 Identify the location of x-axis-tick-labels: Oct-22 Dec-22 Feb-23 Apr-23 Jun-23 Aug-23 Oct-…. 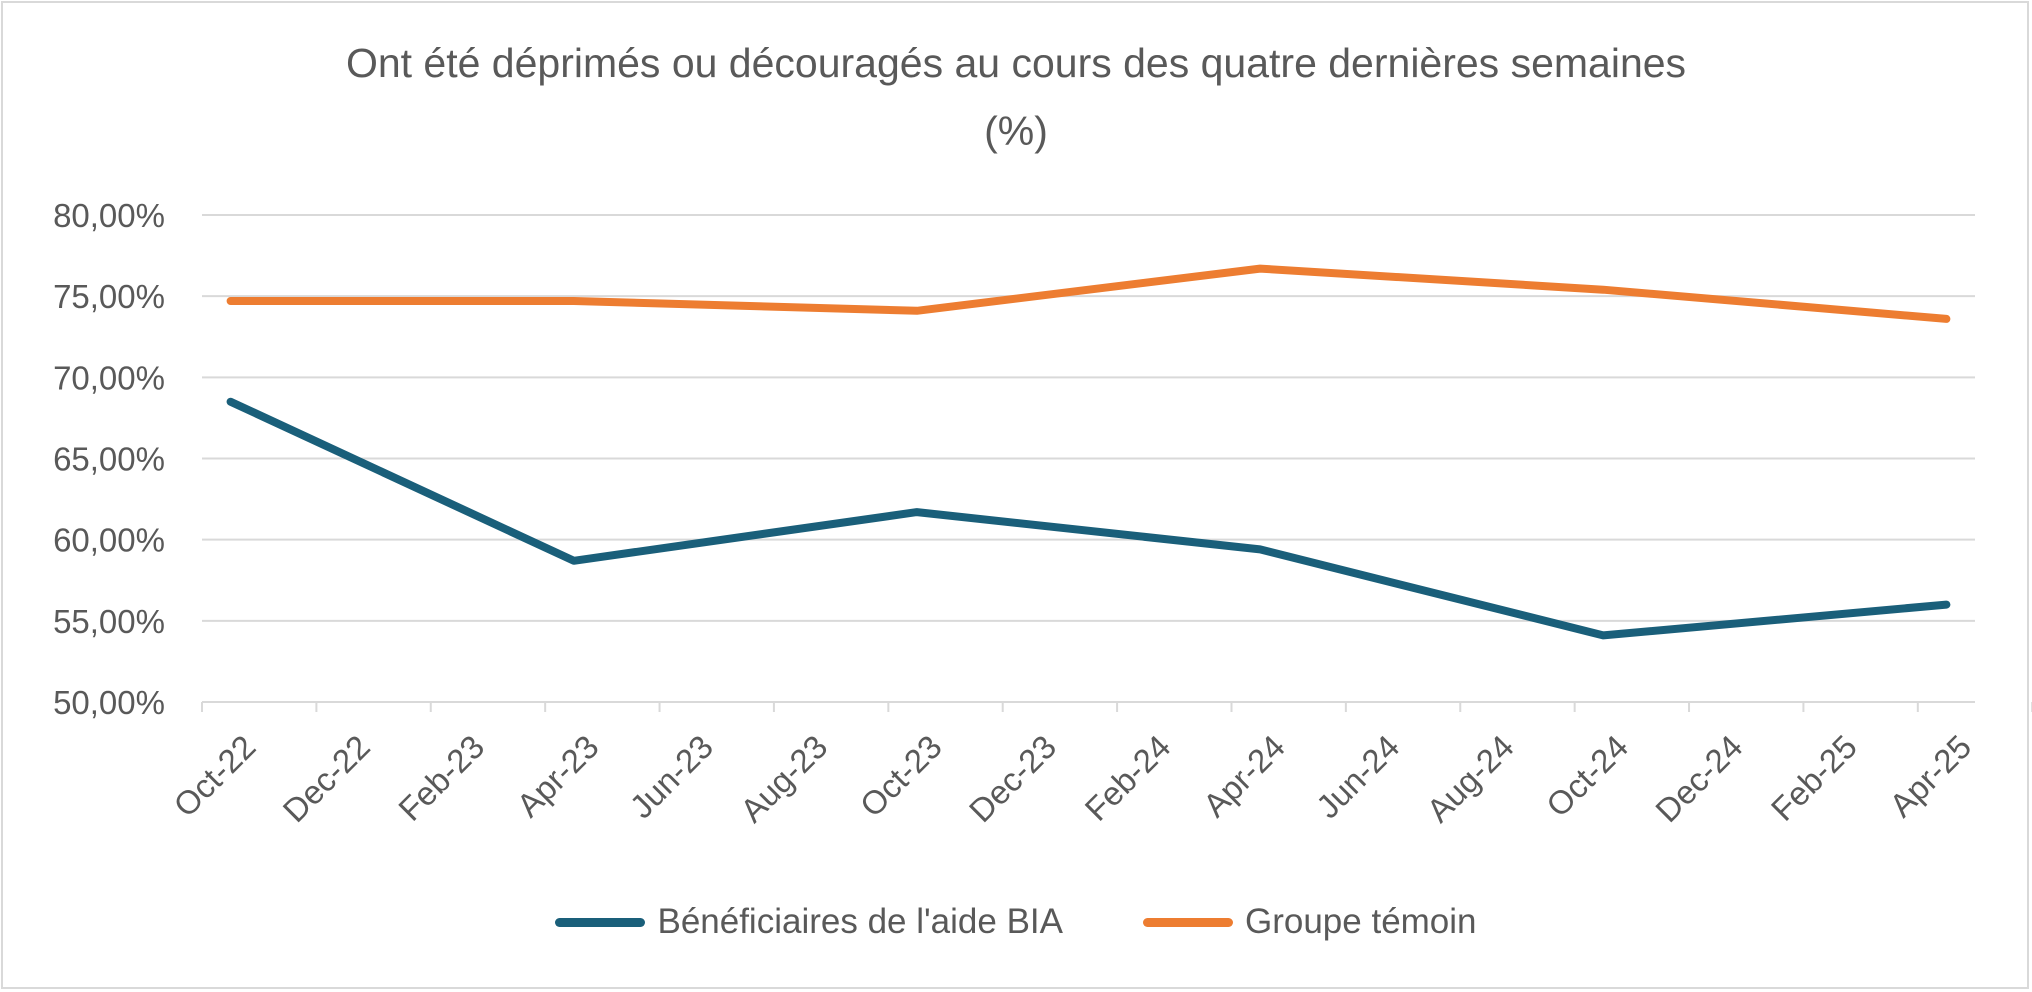
(1072, 778).